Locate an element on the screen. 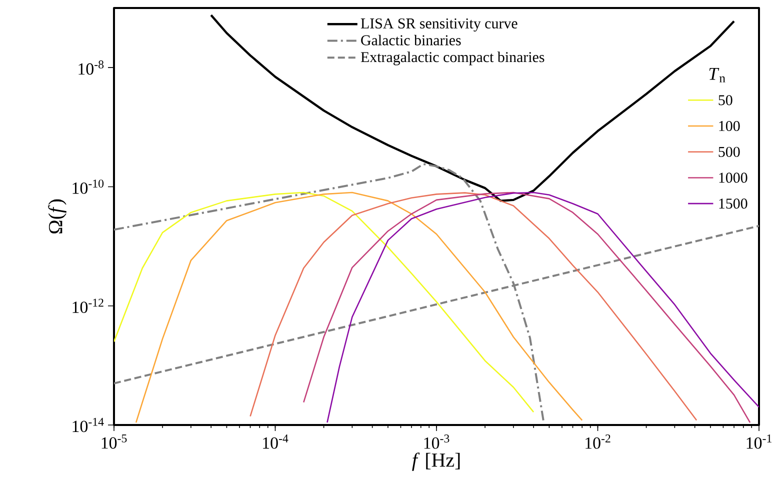  legend-label: Extragalactic compact binaries is located at coordinates (452, 59).